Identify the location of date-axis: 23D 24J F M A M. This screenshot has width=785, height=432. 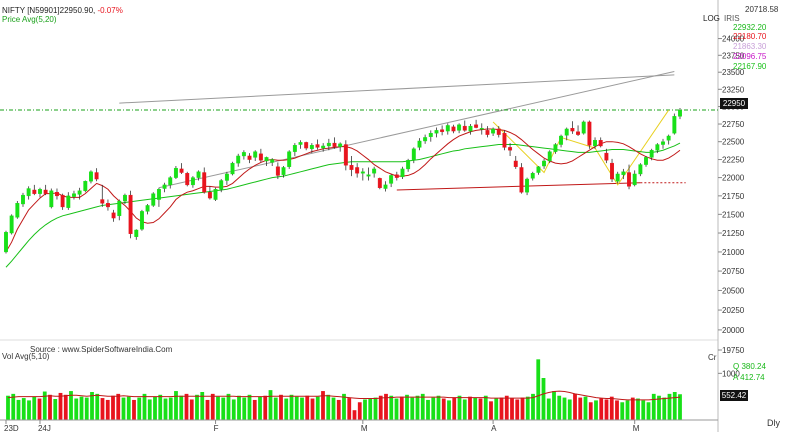
(359, 425).